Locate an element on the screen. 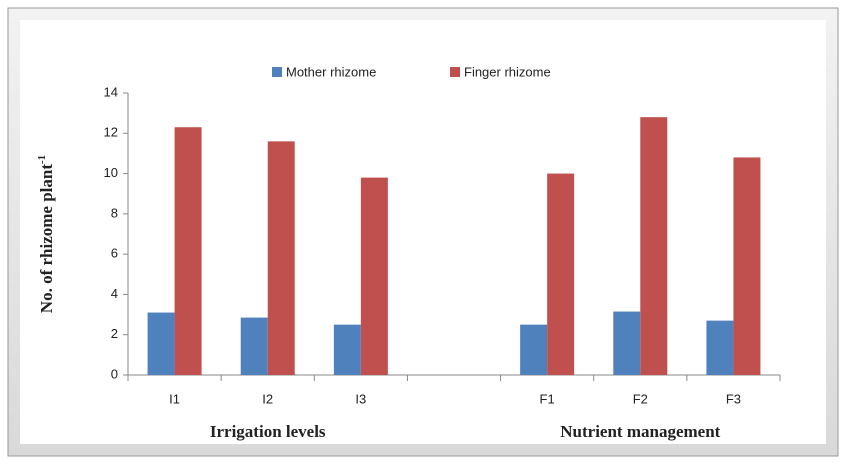  y-tick-label: 8 is located at coordinates (114, 212).